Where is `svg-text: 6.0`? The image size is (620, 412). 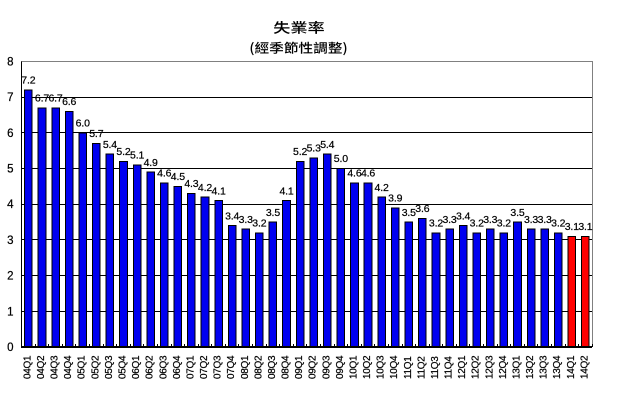 svg-text: 6.0 is located at coordinates (83, 124).